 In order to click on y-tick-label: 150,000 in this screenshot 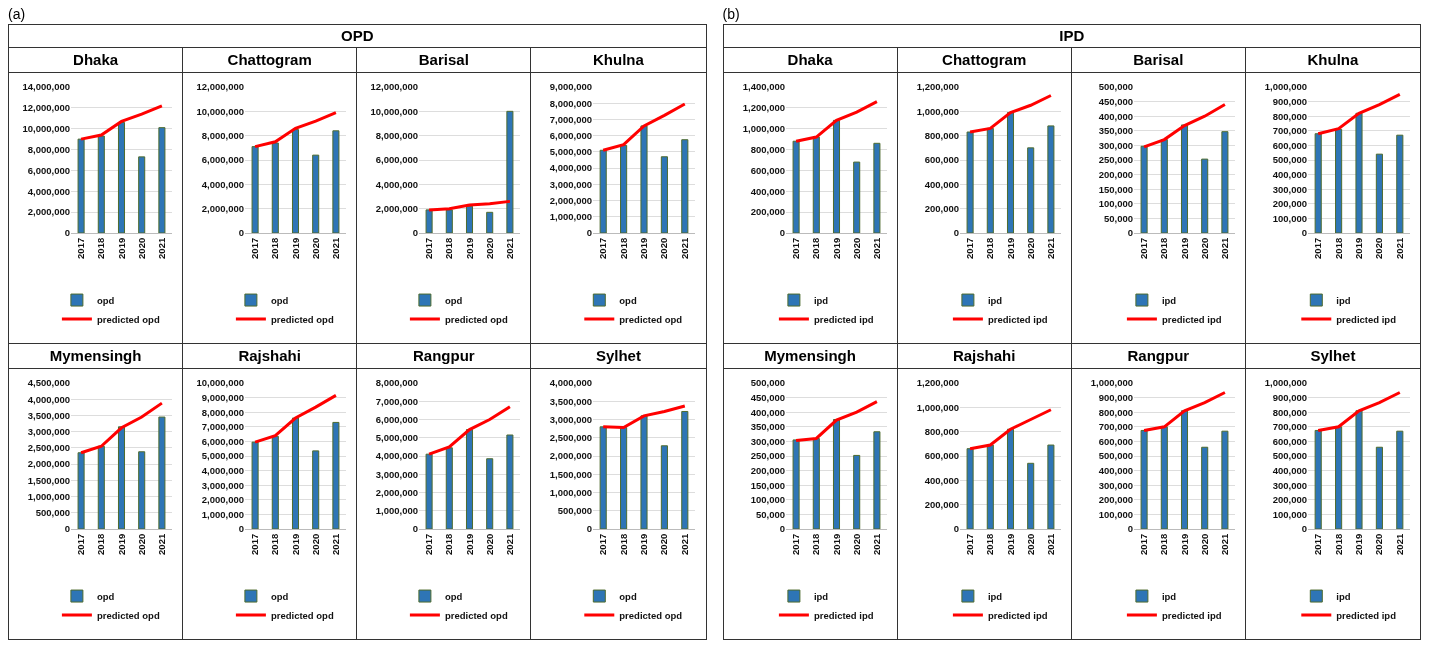, I will do `click(767, 485)`.